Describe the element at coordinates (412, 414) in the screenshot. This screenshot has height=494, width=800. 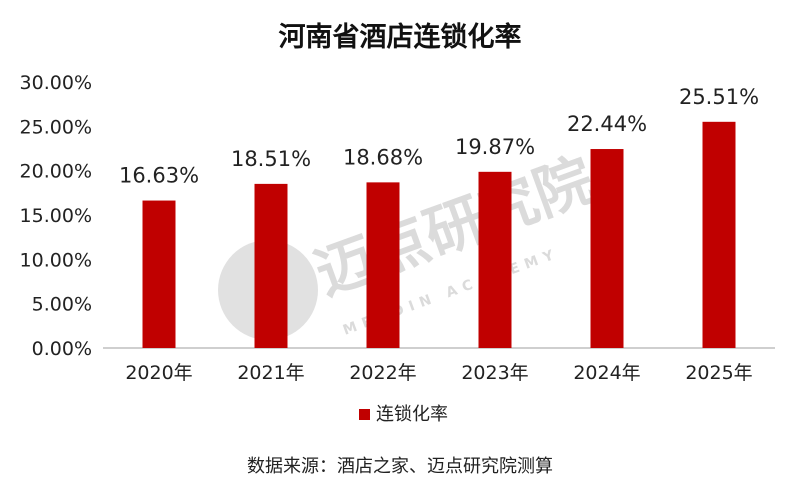
I see `legend-label: 连锁化率` at that location.